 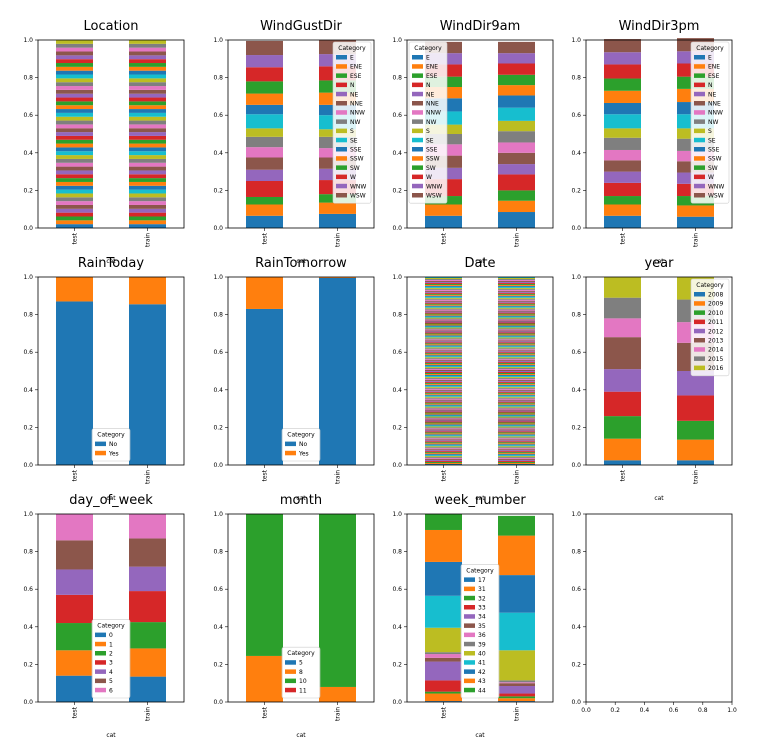 I want to click on legend-label: 1, so click(x=111, y=644).